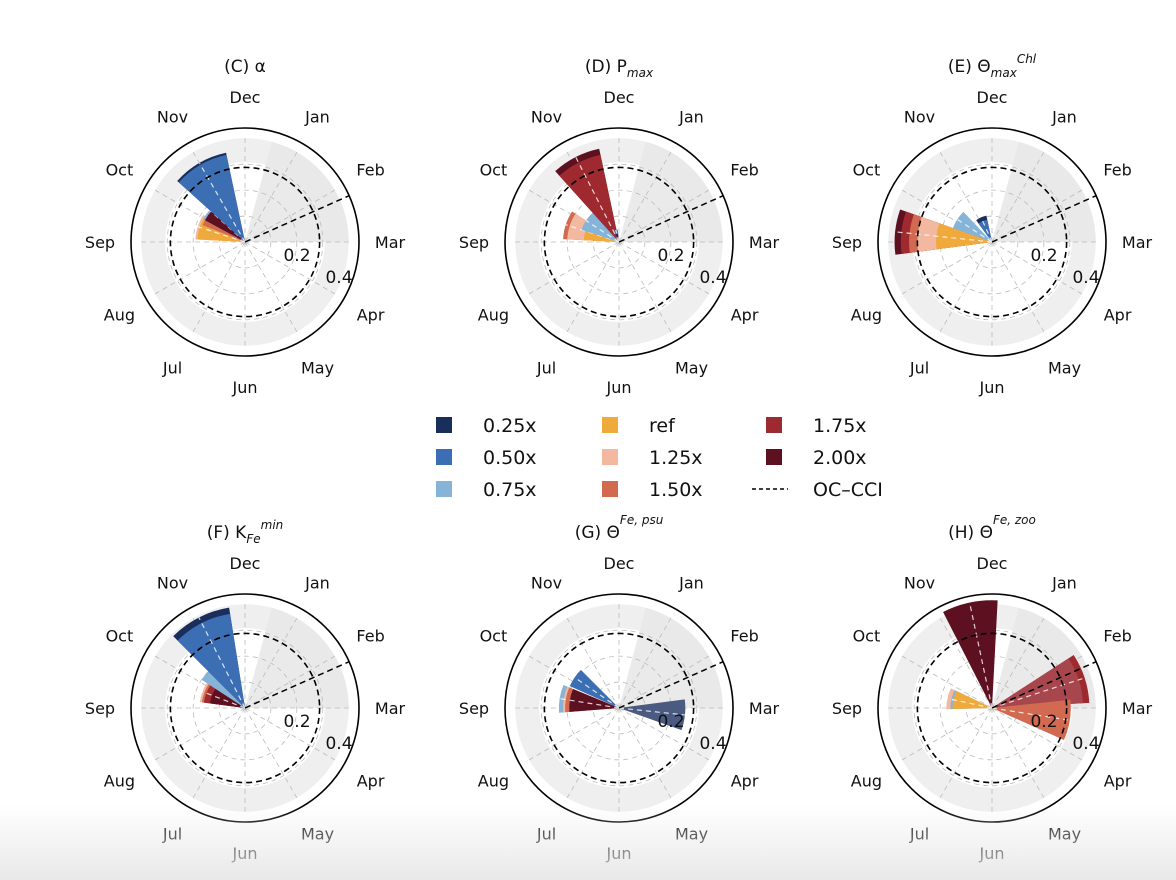  What do you see at coordinates (1027, 59) in the screenshot?
I see `chart-title-part: Chl` at bounding box center [1027, 59].